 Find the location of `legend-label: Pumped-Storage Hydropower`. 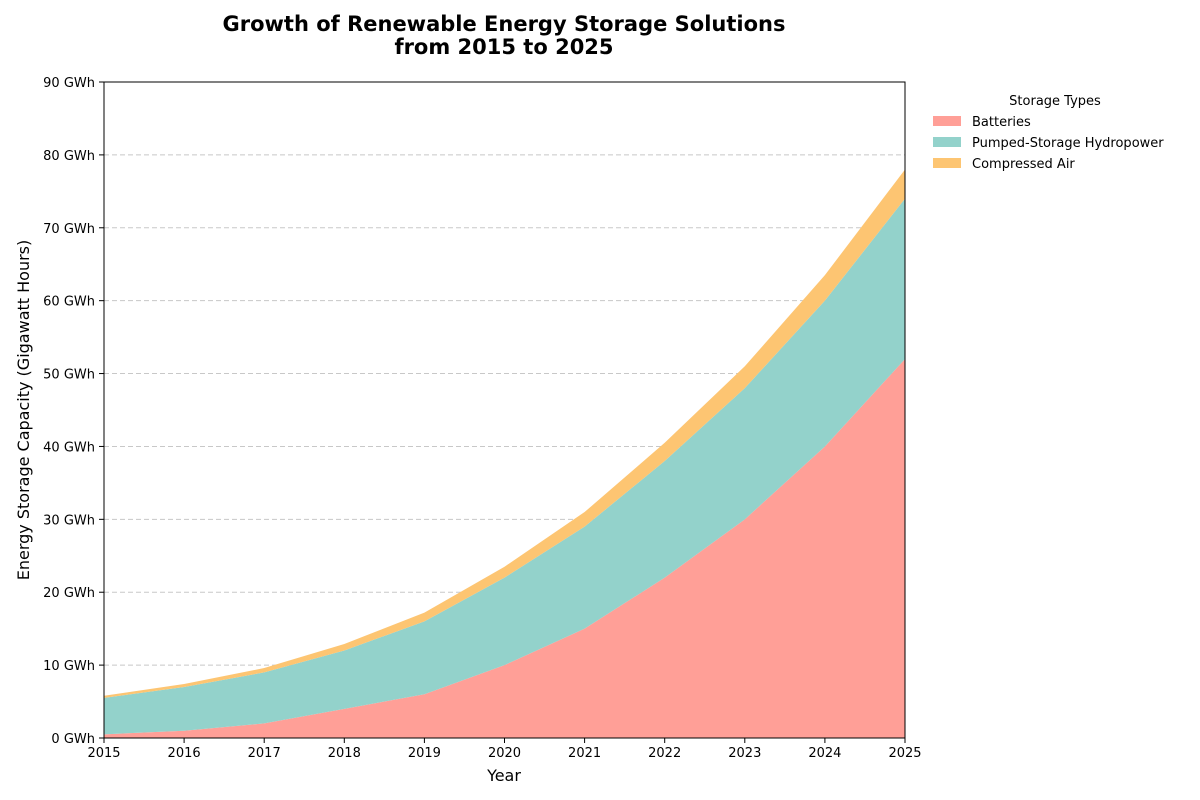

legend-label: Pumped-Storage Hydropower is located at coordinates (1068, 143).